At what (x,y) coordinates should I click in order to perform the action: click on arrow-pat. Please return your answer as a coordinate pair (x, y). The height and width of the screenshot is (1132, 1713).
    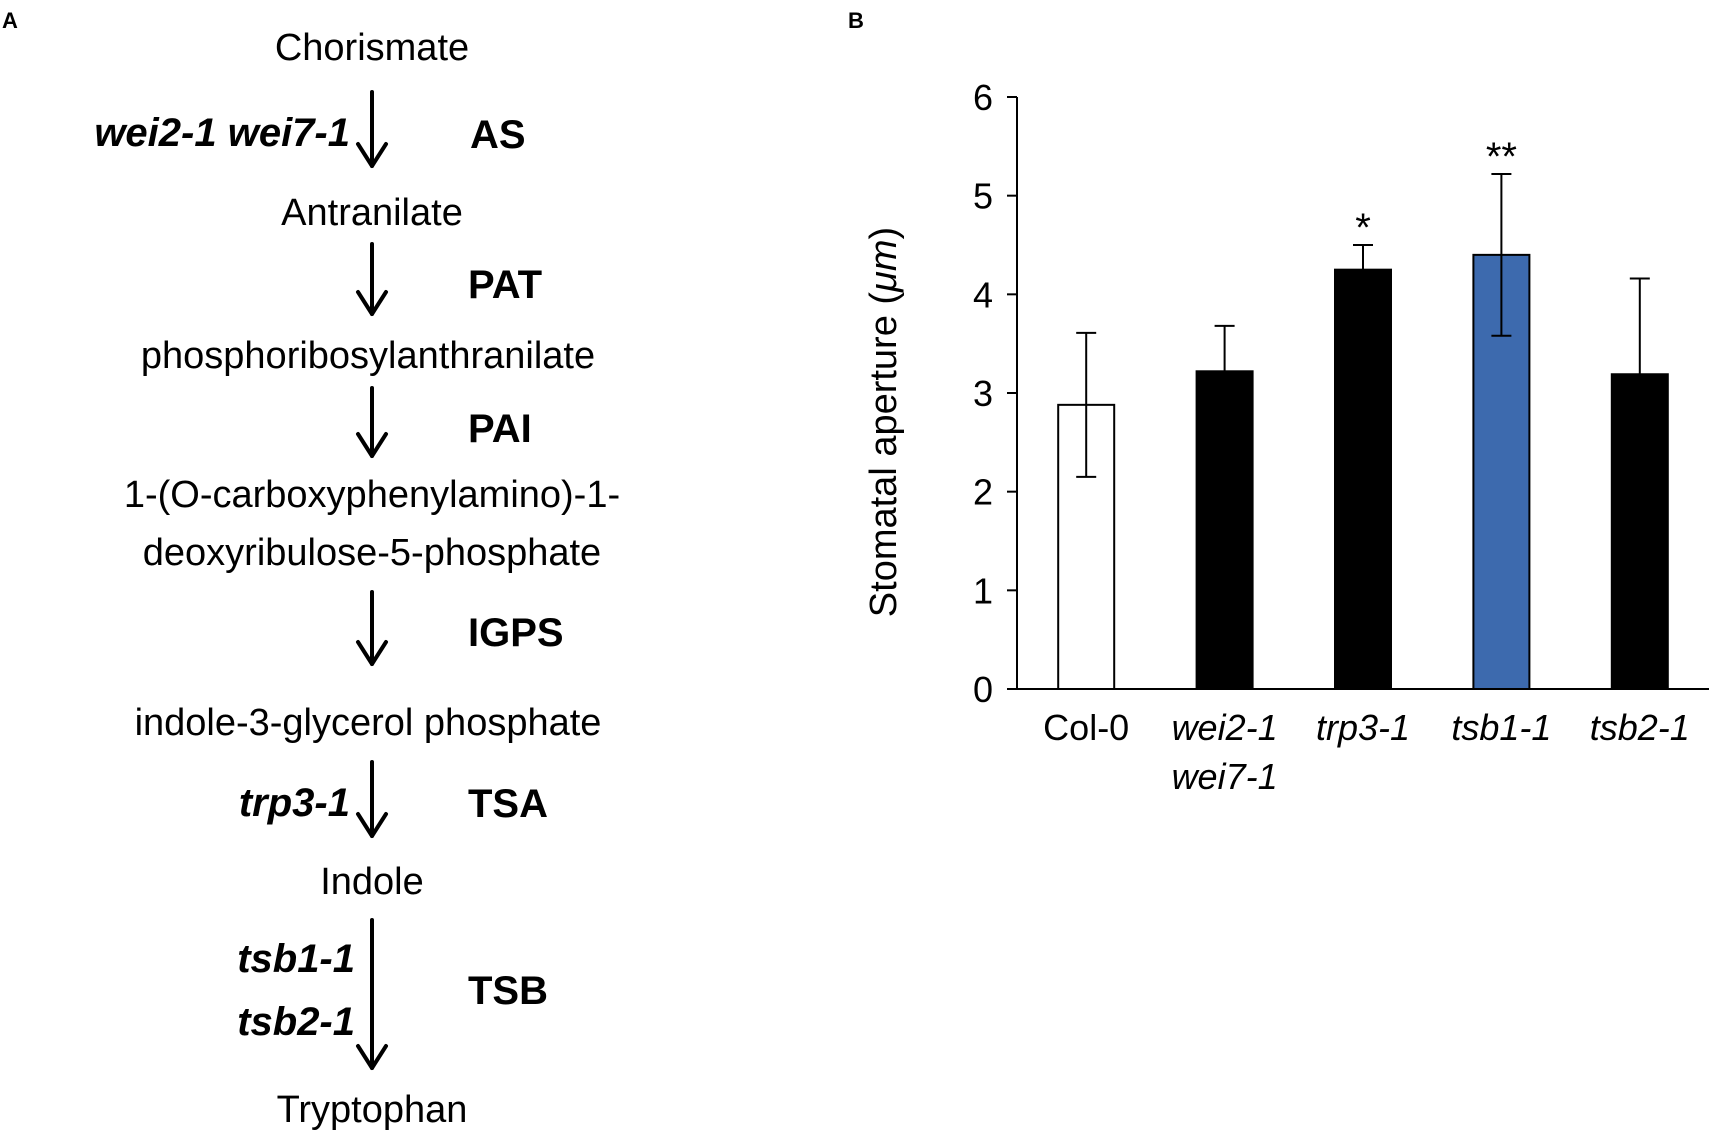
    Looking at the image, I should click on (372, 279).